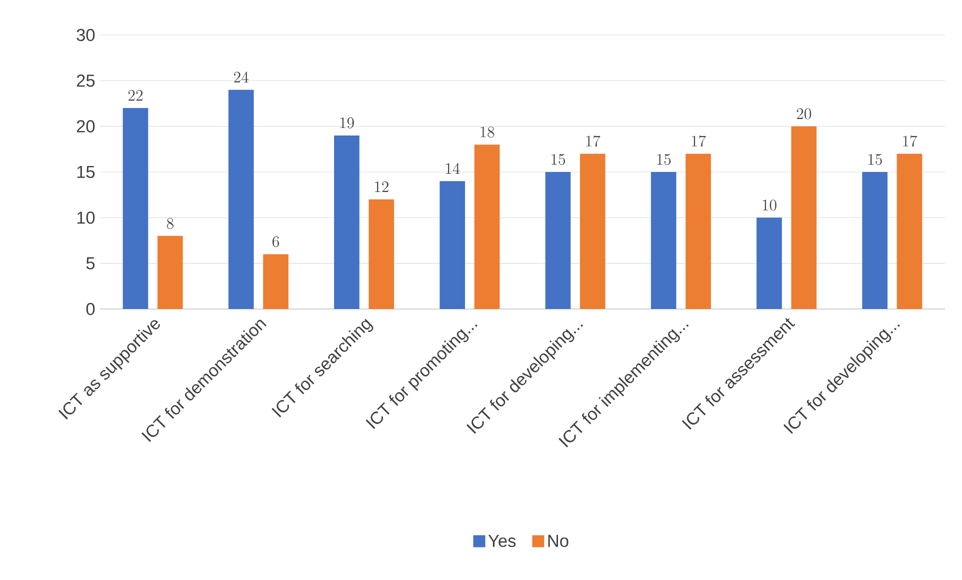 This screenshot has width=962, height=580. Describe the element at coordinates (558, 541) in the screenshot. I see `legend-label: No` at that location.